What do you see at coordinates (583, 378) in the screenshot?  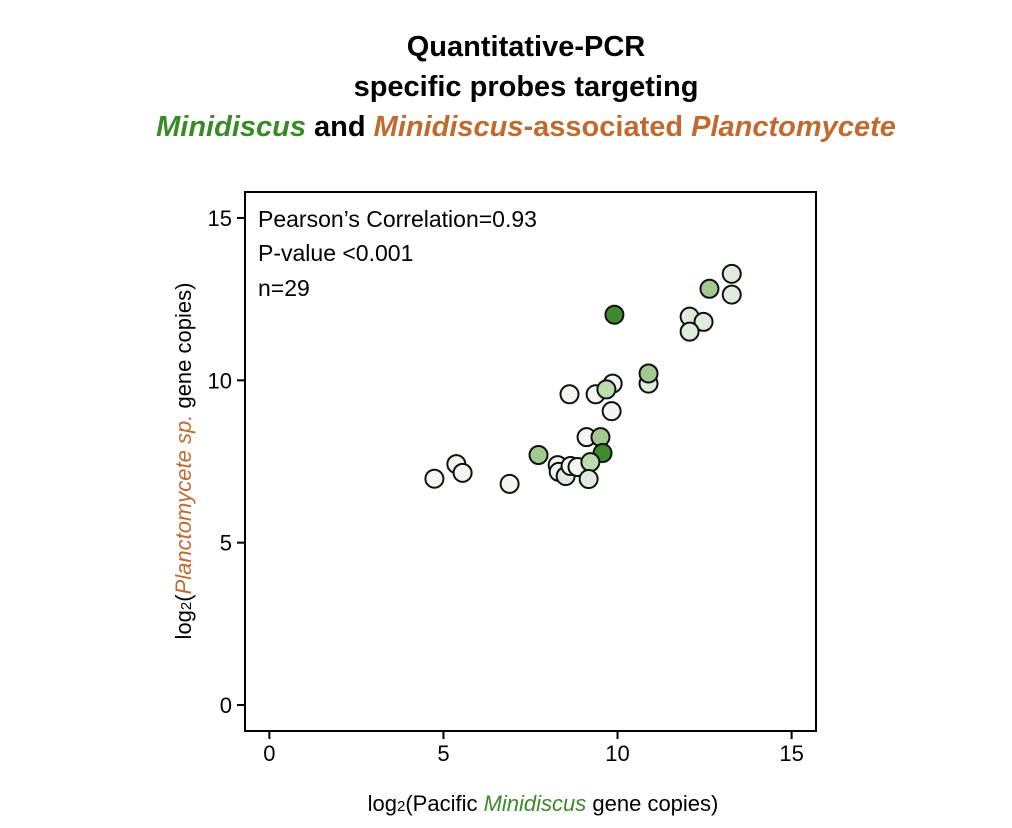 I see `points-layer` at bounding box center [583, 378].